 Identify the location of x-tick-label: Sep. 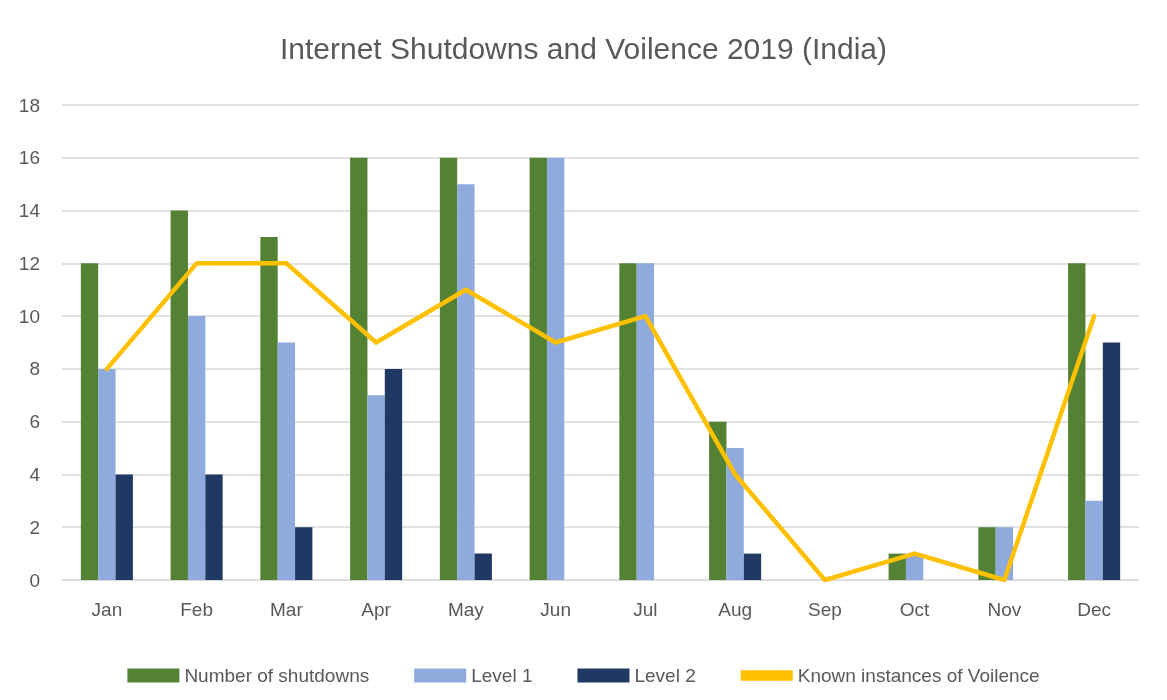
(824, 609).